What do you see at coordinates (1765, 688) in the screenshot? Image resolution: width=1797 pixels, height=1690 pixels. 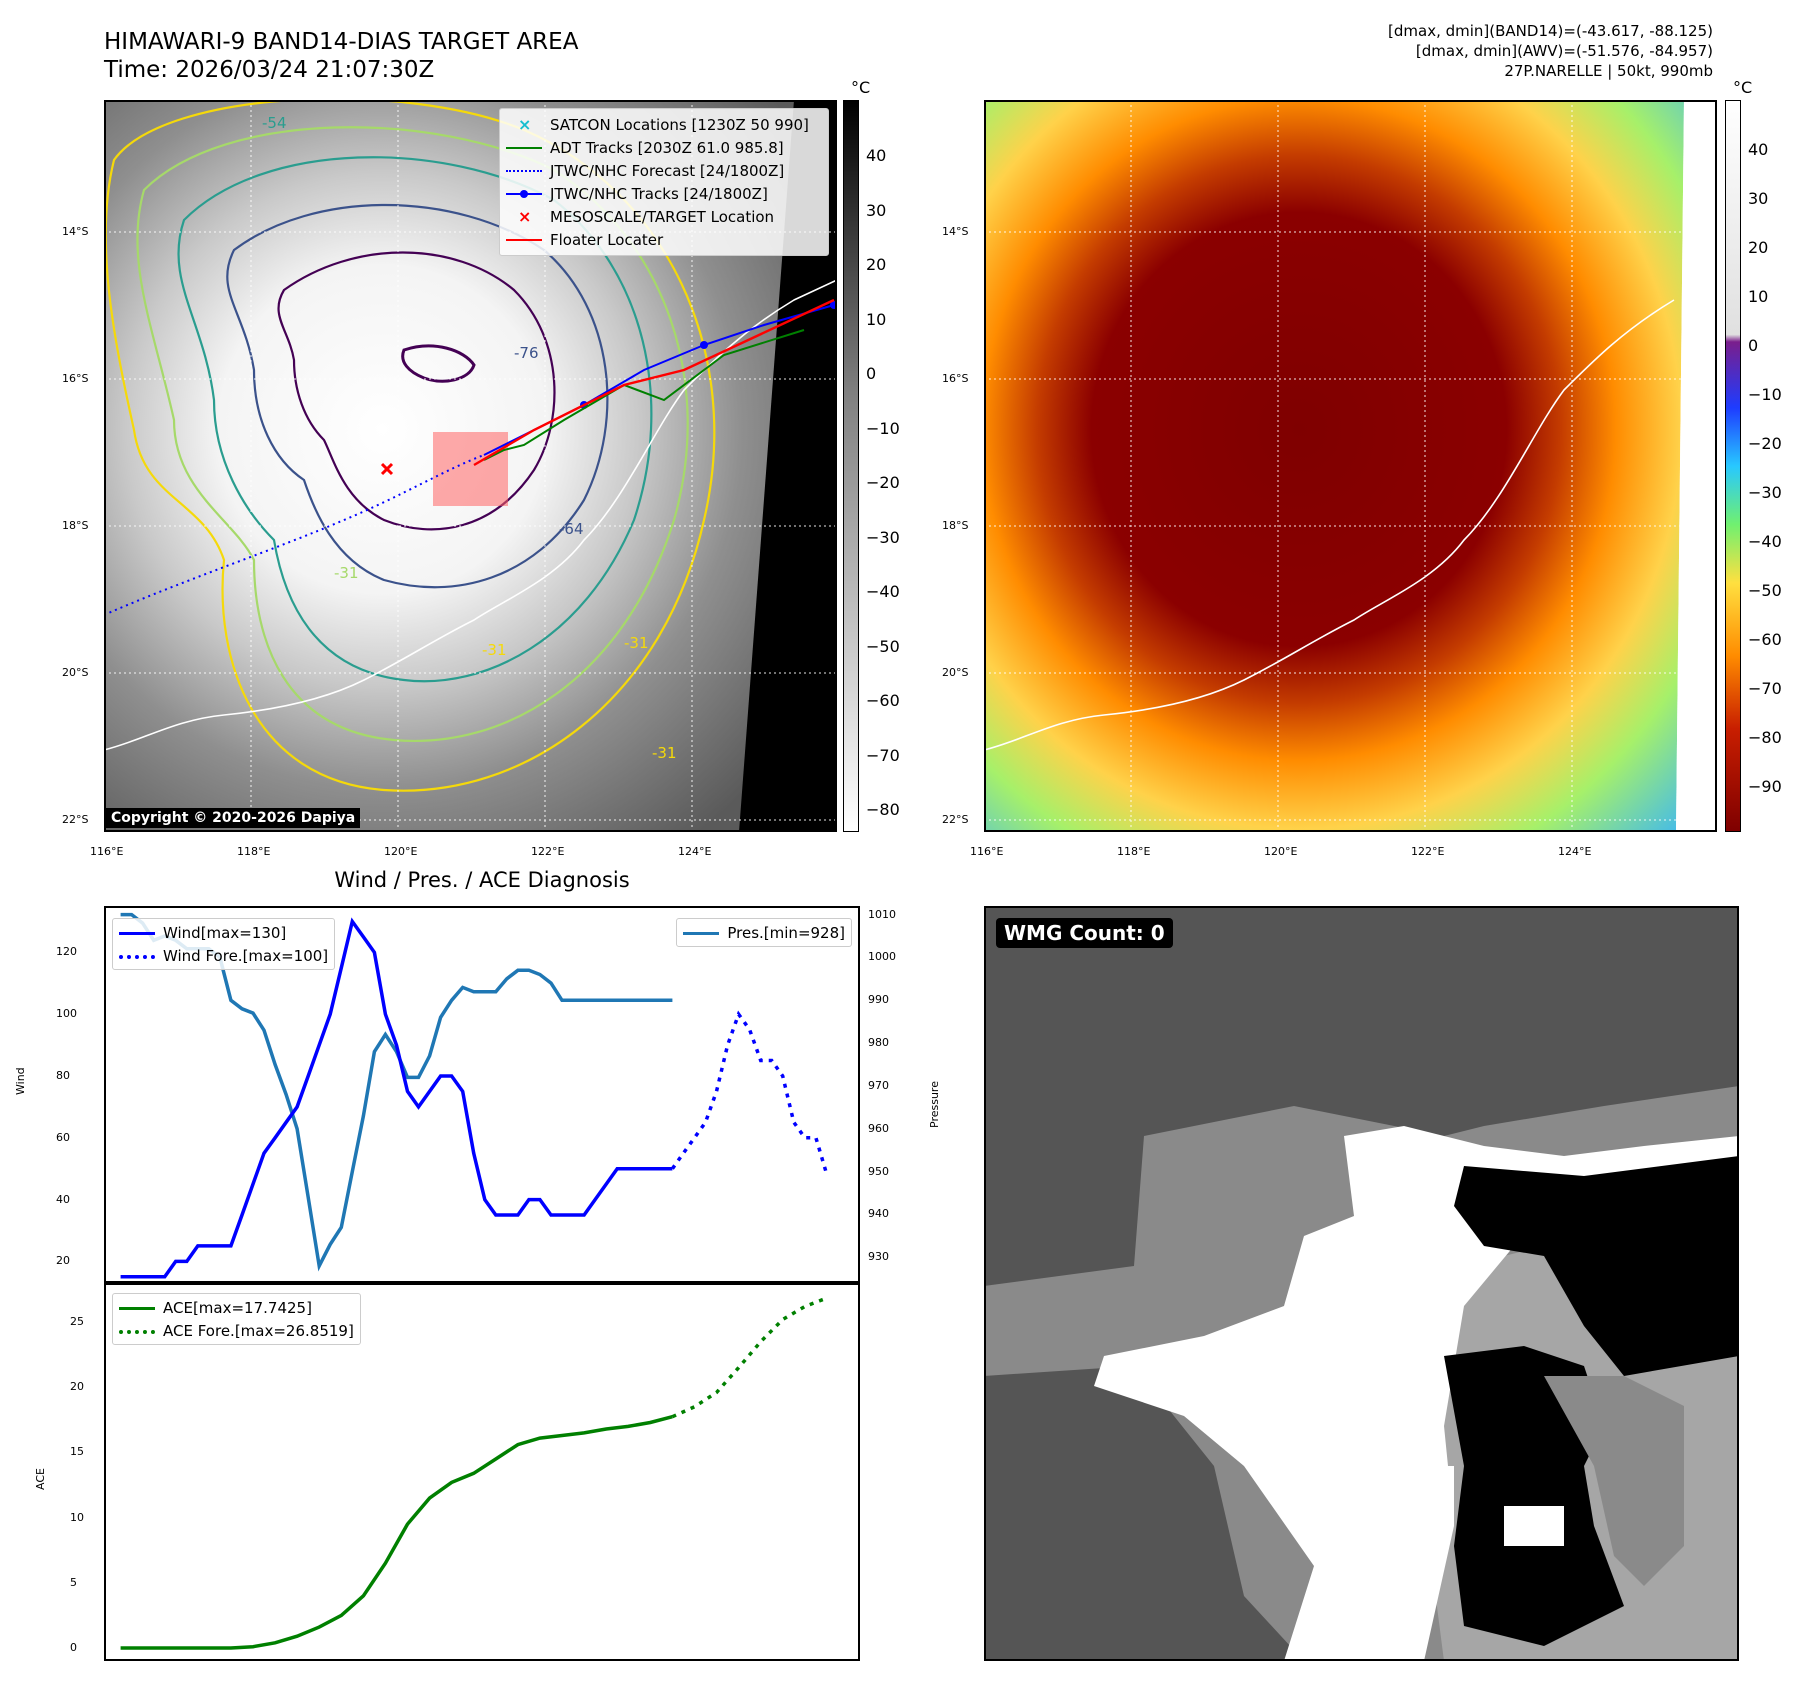 I see `awv-colorbar-tick: −70` at bounding box center [1765, 688].